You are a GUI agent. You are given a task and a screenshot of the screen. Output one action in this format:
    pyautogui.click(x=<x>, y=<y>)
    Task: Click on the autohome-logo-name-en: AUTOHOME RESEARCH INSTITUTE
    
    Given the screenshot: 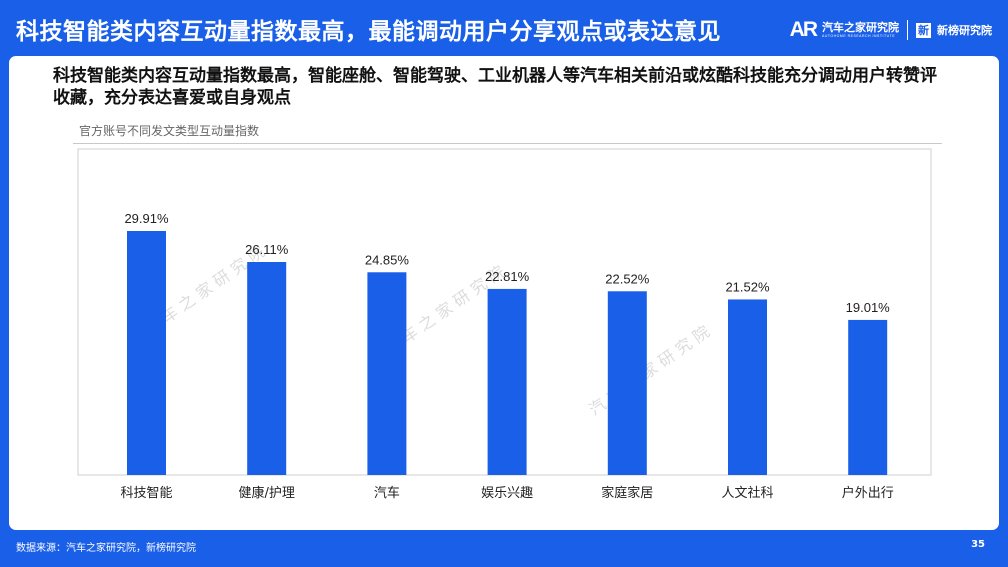 What is the action you would take?
    pyautogui.click(x=859, y=35)
    